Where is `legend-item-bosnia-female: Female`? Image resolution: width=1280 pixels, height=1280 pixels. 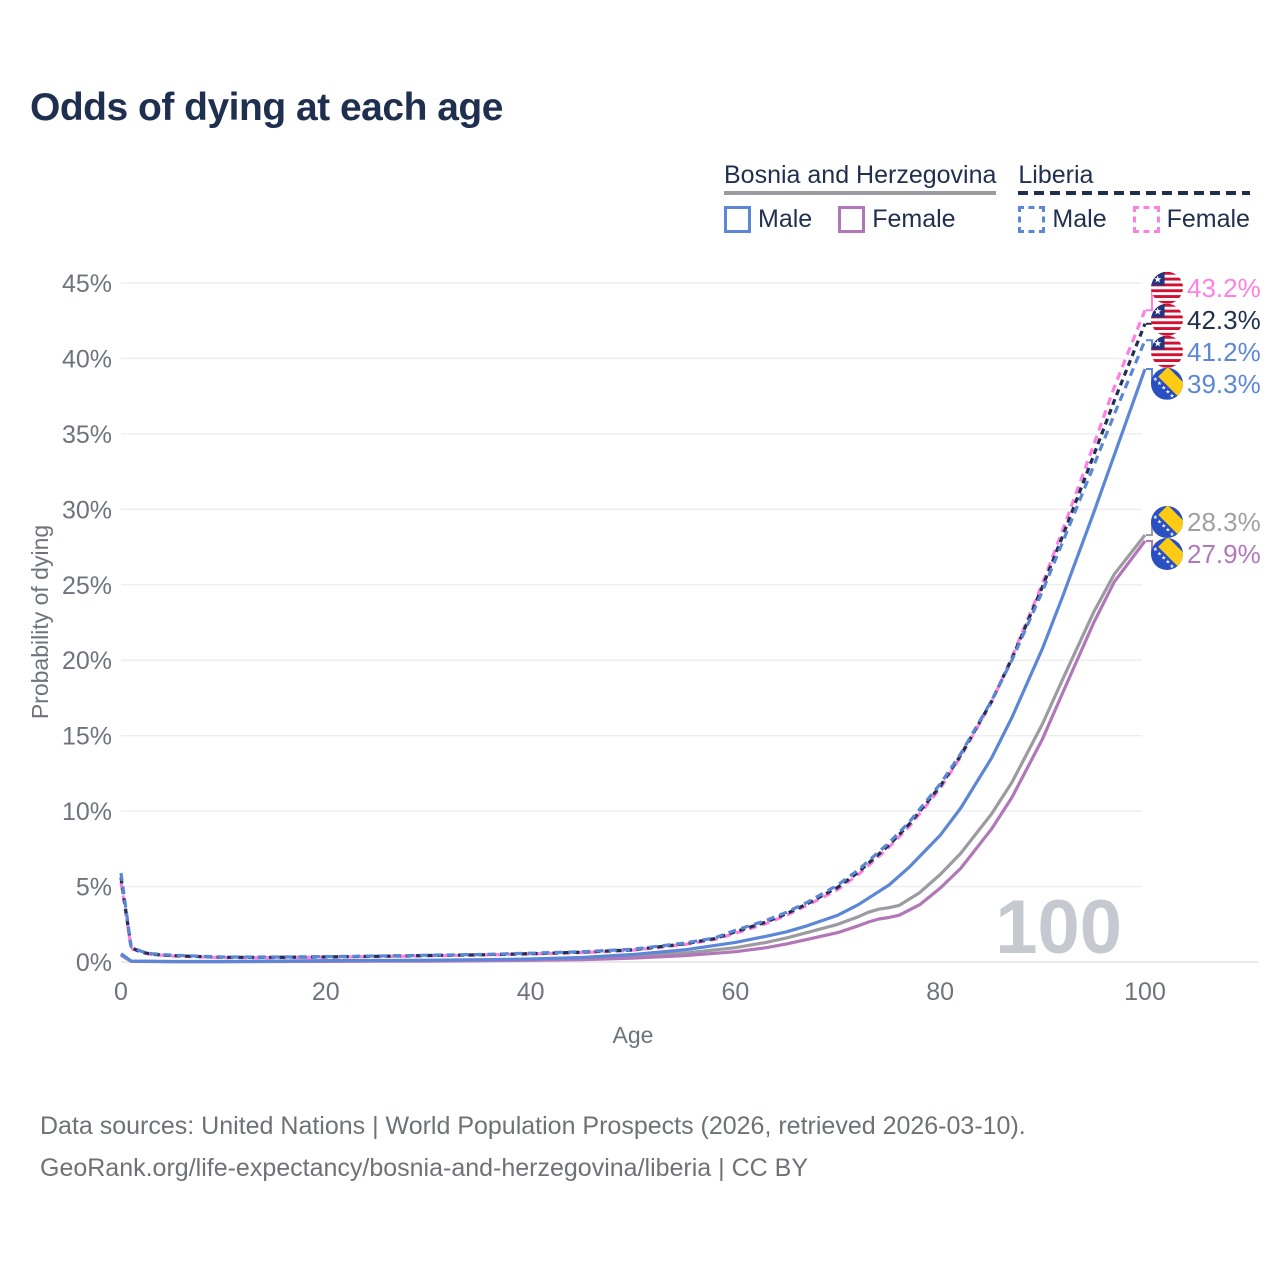 legend-item-bosnia-female: Female is located at coordinates (897, 219).